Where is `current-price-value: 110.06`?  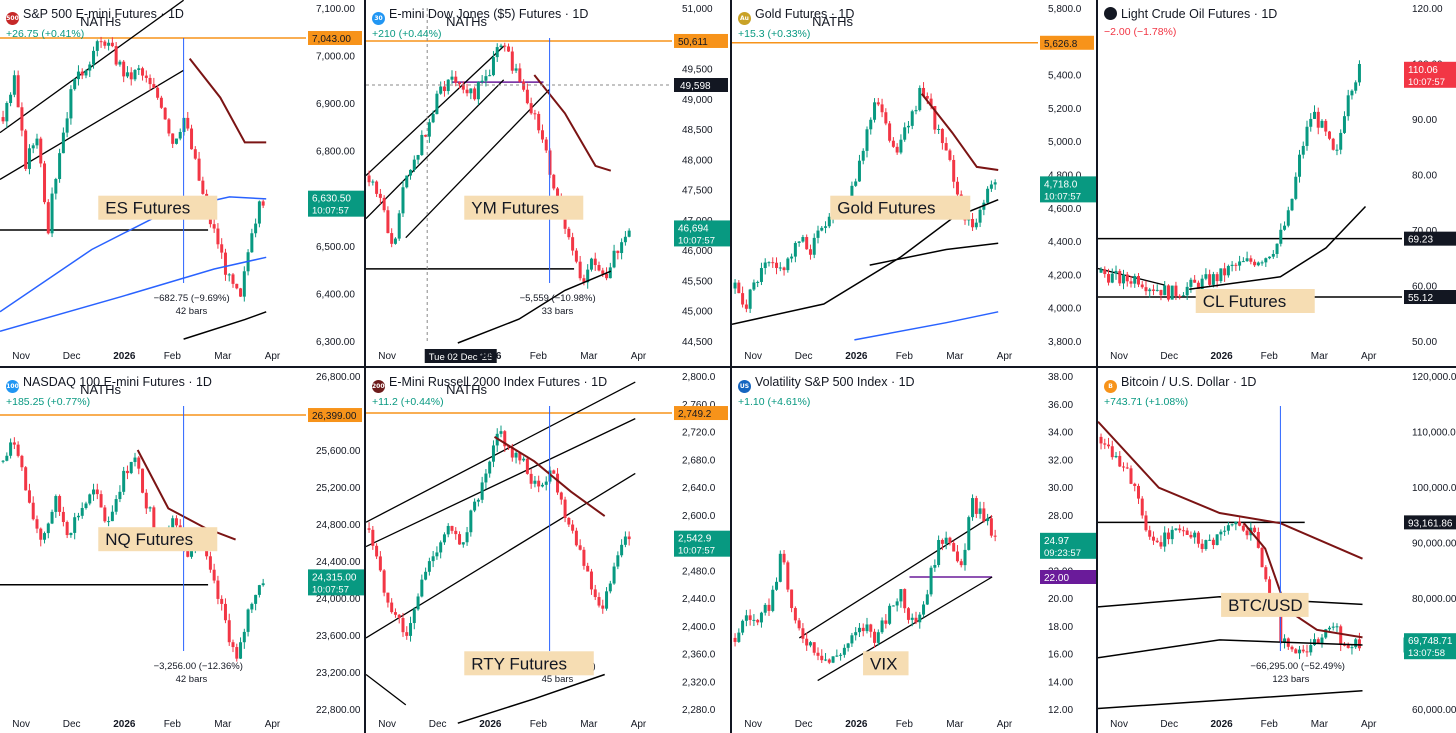 current-price-value: 110.06 is located at coordinates (1423, 70).